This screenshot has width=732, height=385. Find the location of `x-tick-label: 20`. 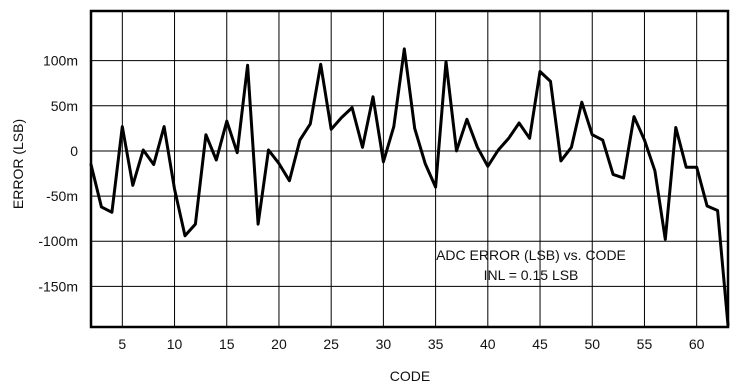

x-tick-label: 20 is located at coordinates (279, 344).